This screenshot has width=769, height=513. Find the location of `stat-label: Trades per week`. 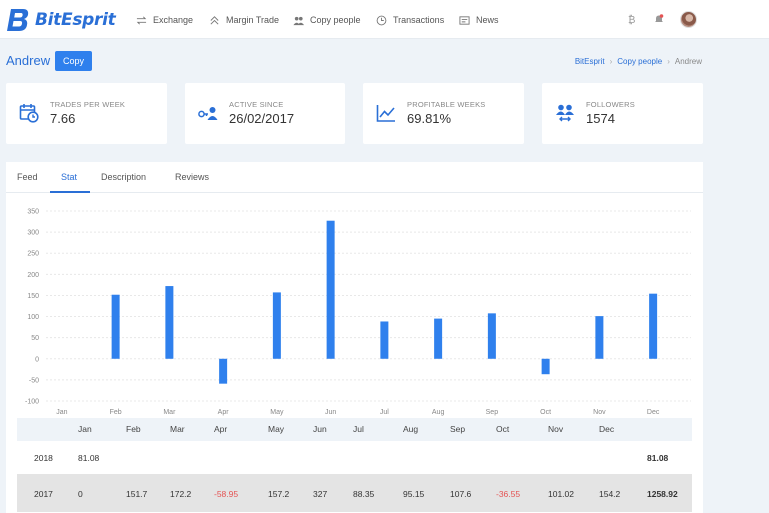

stat-label: Trades per week is located at coordinates (88, 104).